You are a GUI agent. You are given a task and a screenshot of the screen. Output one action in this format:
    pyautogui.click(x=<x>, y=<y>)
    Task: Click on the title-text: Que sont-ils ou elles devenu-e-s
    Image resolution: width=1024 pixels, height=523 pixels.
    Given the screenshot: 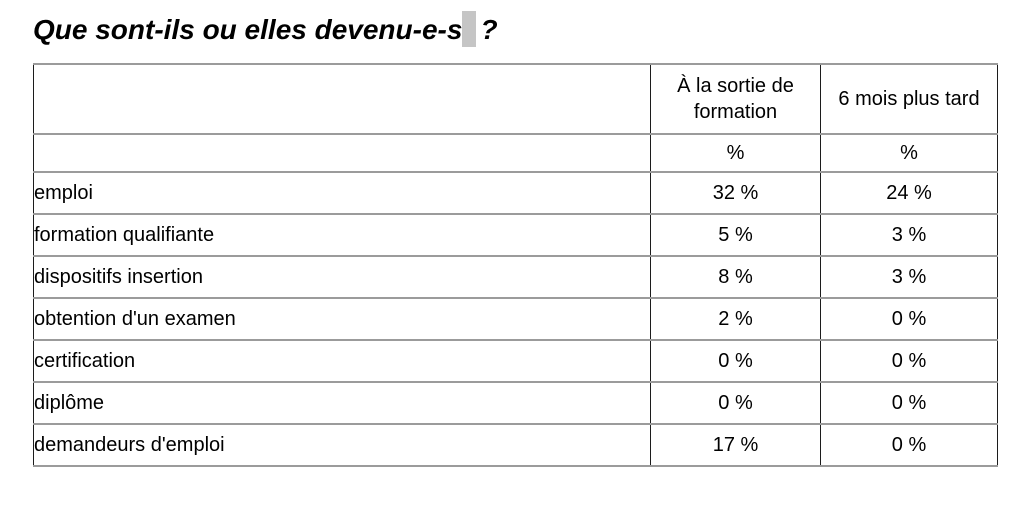 What is the action you would take?
    pyautogui.click(x=248, y=29)
    